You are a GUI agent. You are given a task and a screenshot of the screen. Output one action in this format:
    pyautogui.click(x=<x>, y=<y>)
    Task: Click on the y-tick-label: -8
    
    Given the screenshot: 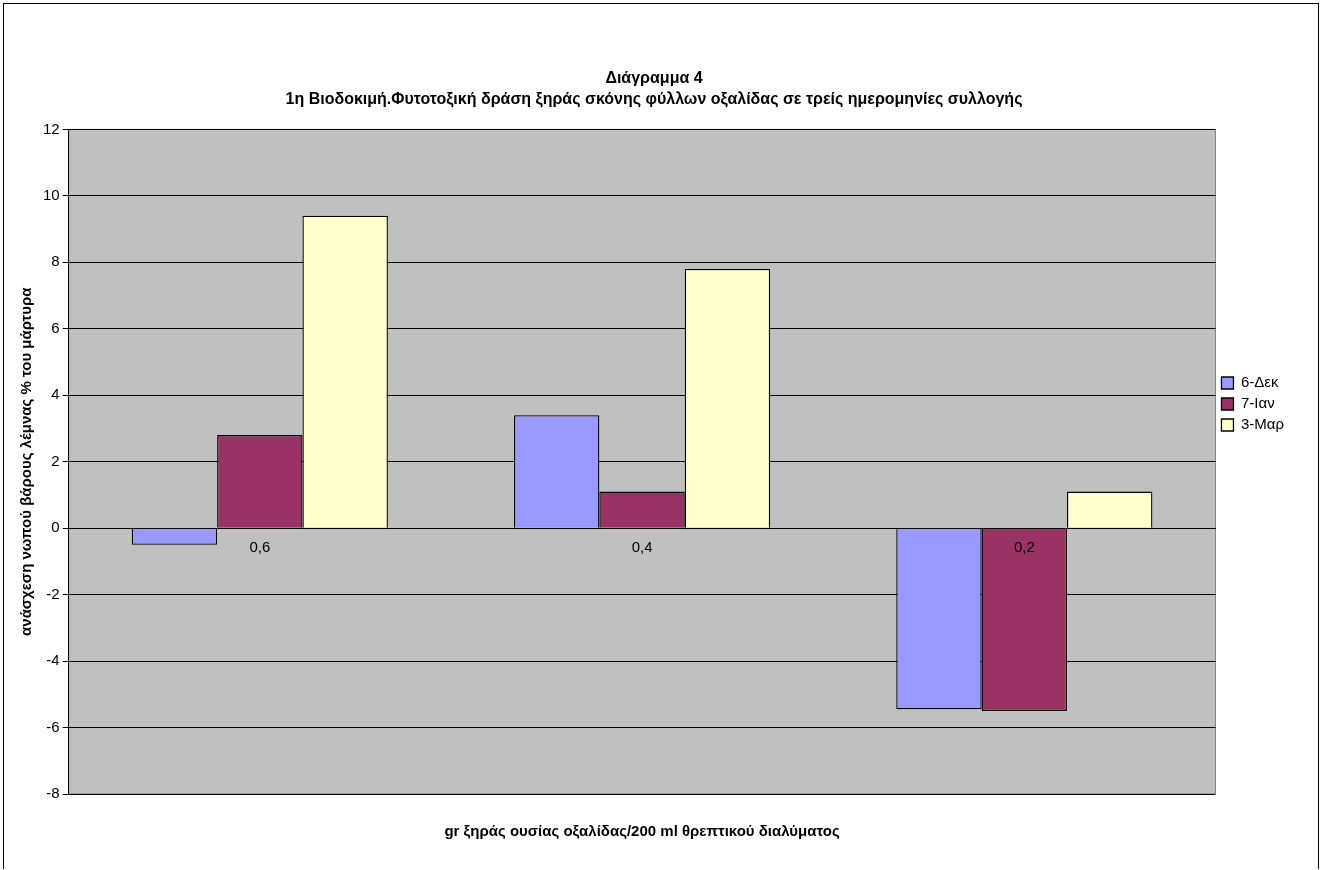 What is the action you would take?
    pyautogui.click(x=53, y=793)
    